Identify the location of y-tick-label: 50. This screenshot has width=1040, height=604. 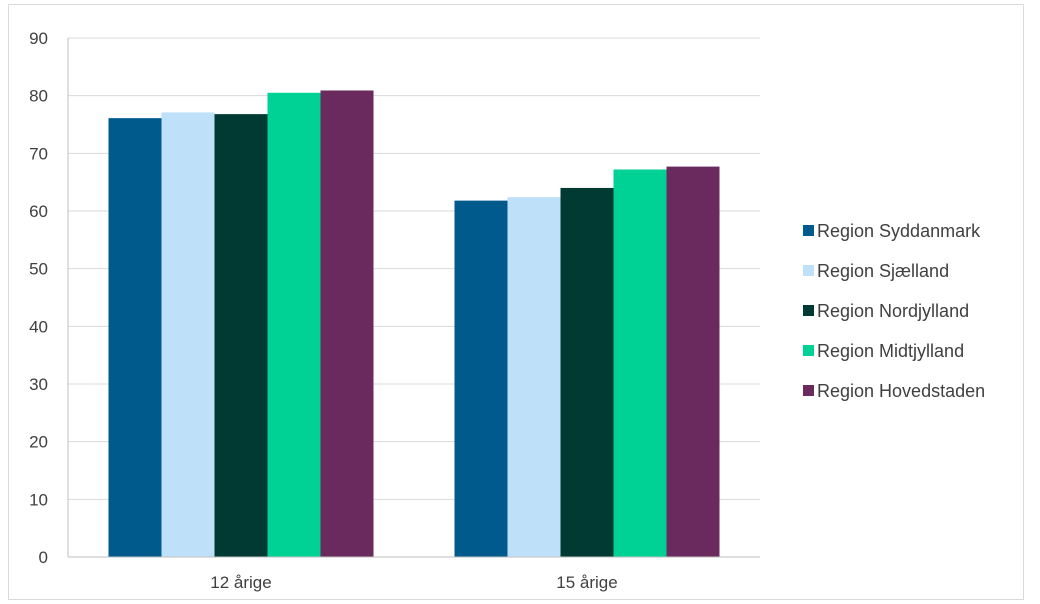
(38, 269).